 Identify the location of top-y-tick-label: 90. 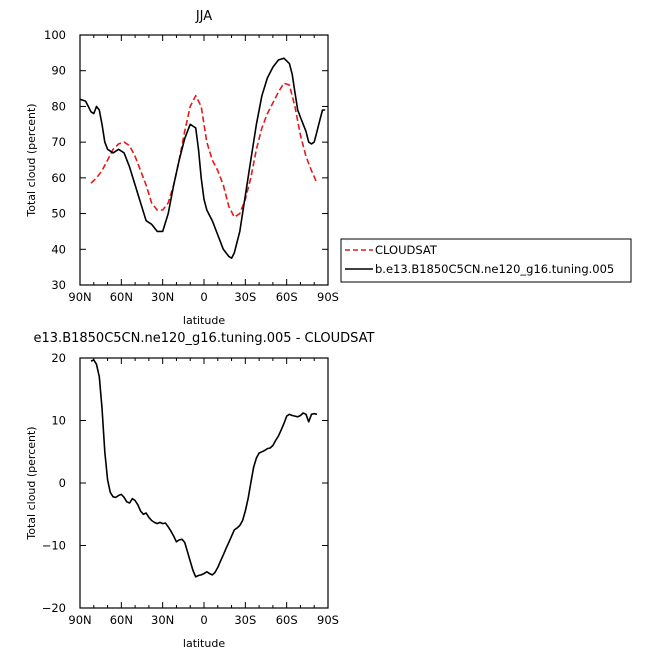
(58, 71).